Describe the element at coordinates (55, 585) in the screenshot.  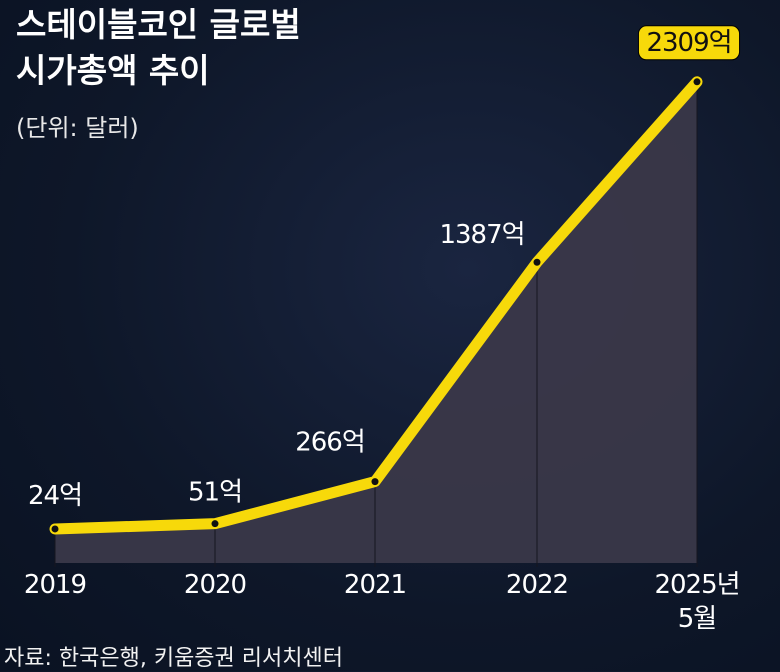
I see `x-tick-label: 2019` at that location.